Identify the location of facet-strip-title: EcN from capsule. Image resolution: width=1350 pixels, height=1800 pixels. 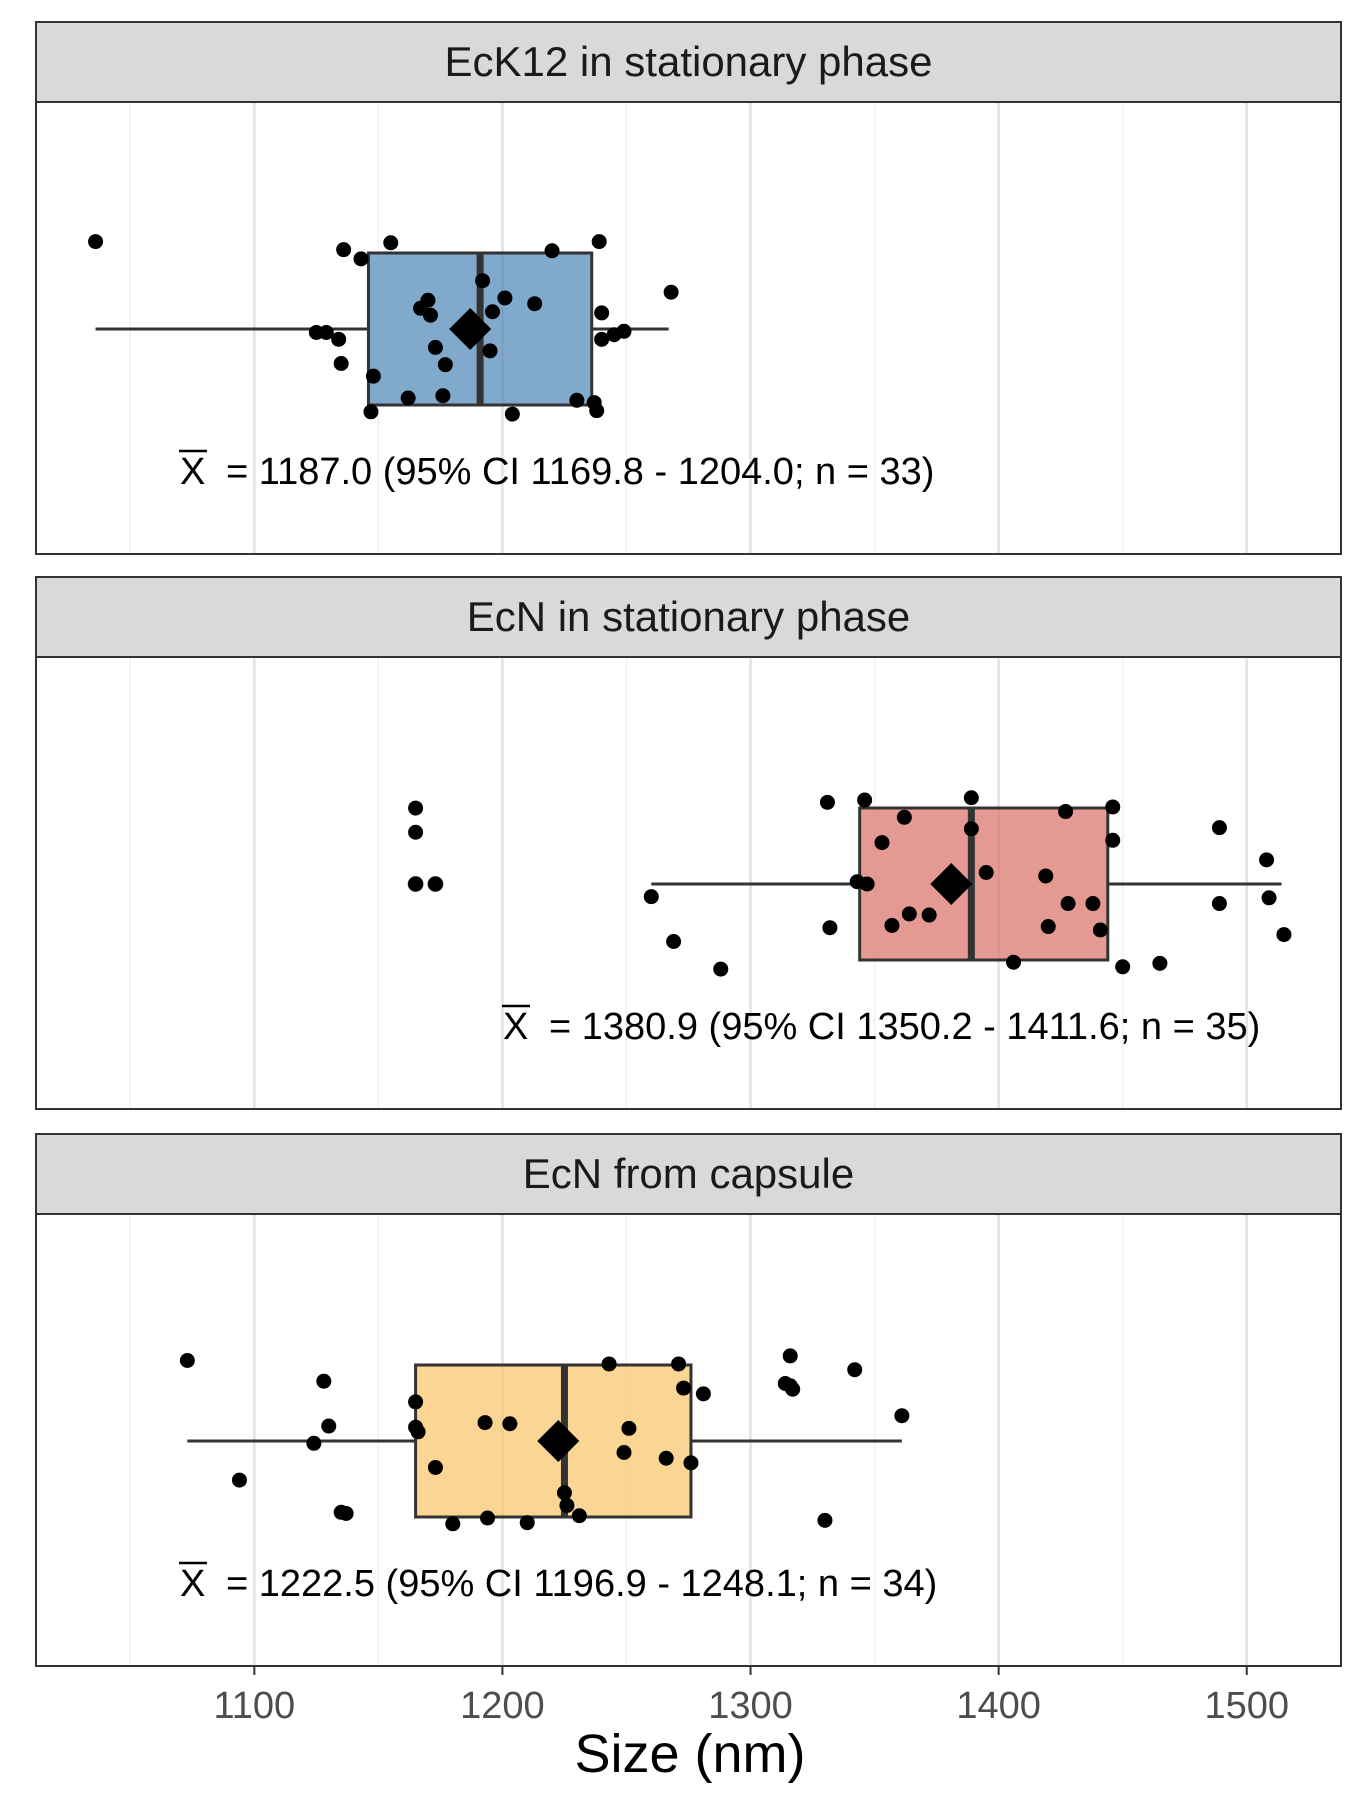
(688, 1173).